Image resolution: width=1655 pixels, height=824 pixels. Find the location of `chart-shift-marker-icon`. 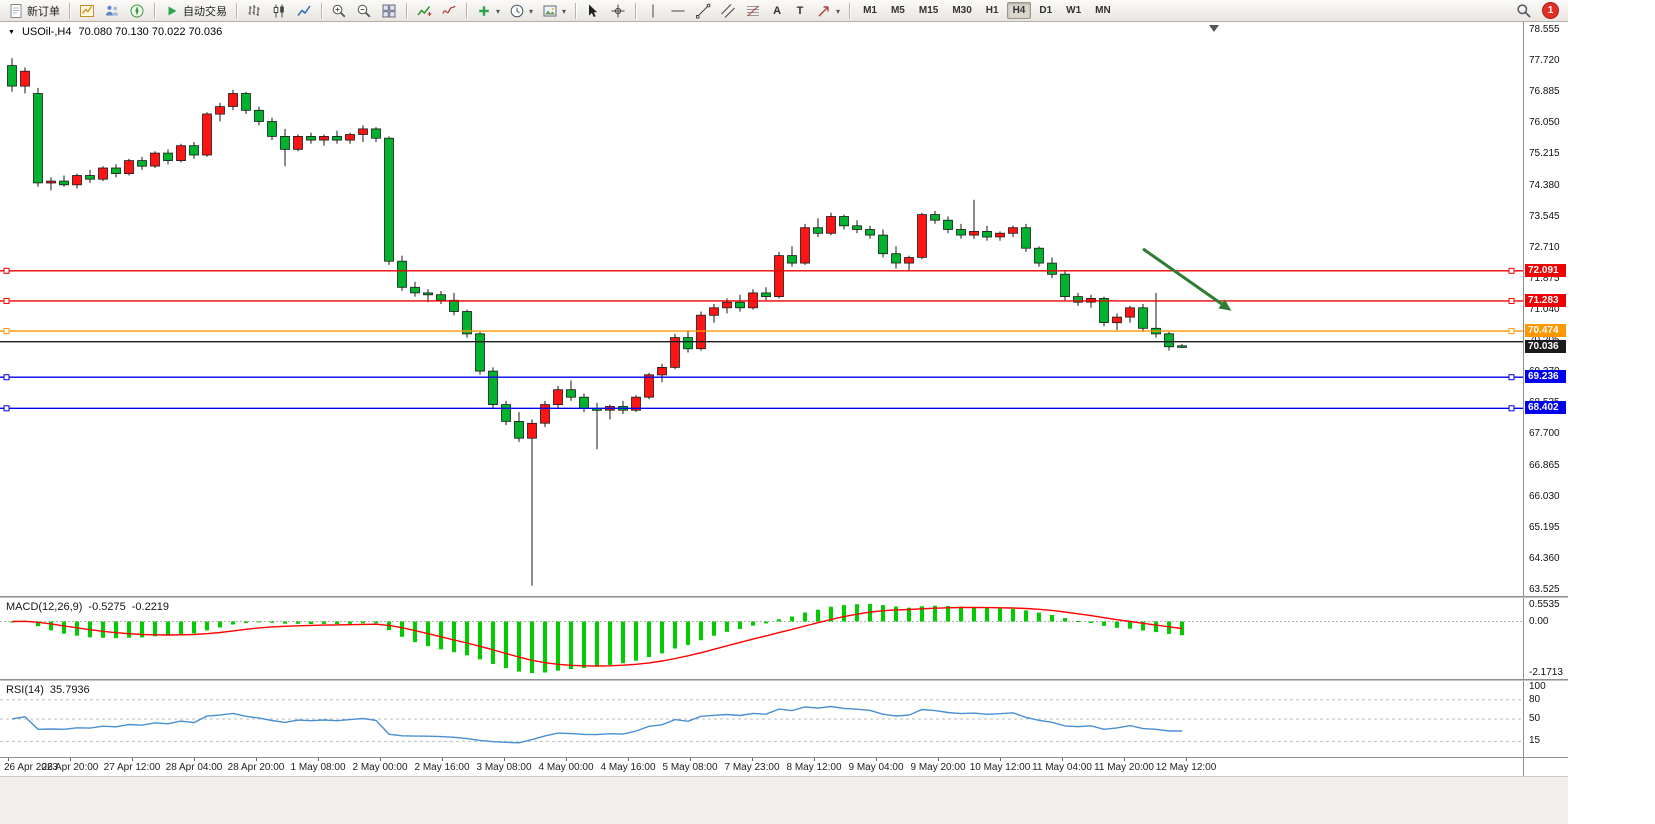

chart-shift-marker-icon is located at coordinates (1214, 28).